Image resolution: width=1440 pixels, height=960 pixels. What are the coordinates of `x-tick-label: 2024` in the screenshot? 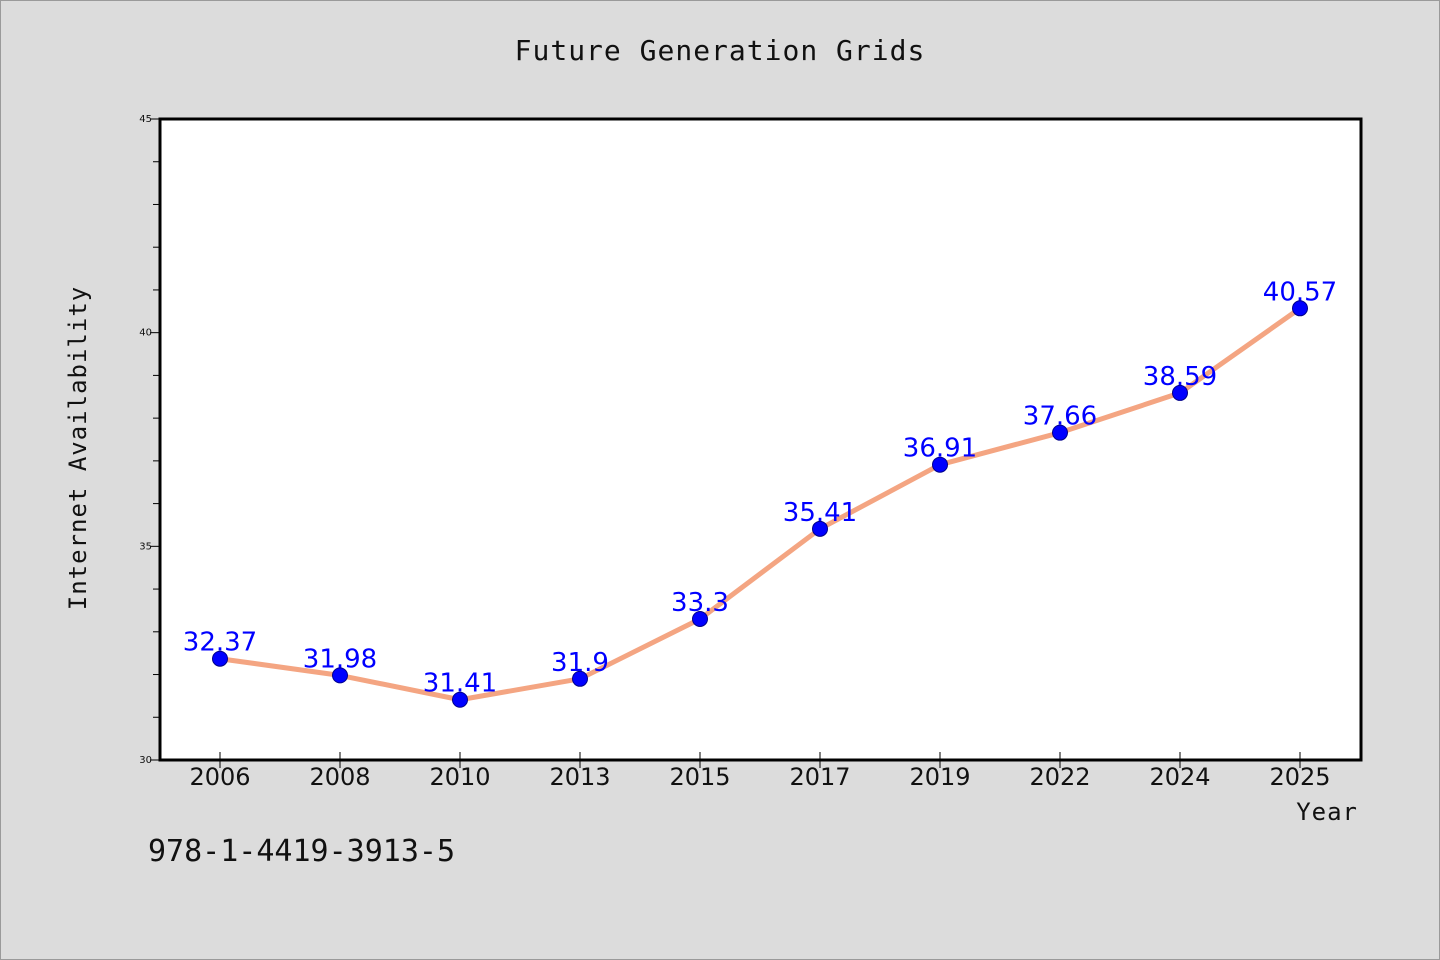 It's located at (1179, 777).